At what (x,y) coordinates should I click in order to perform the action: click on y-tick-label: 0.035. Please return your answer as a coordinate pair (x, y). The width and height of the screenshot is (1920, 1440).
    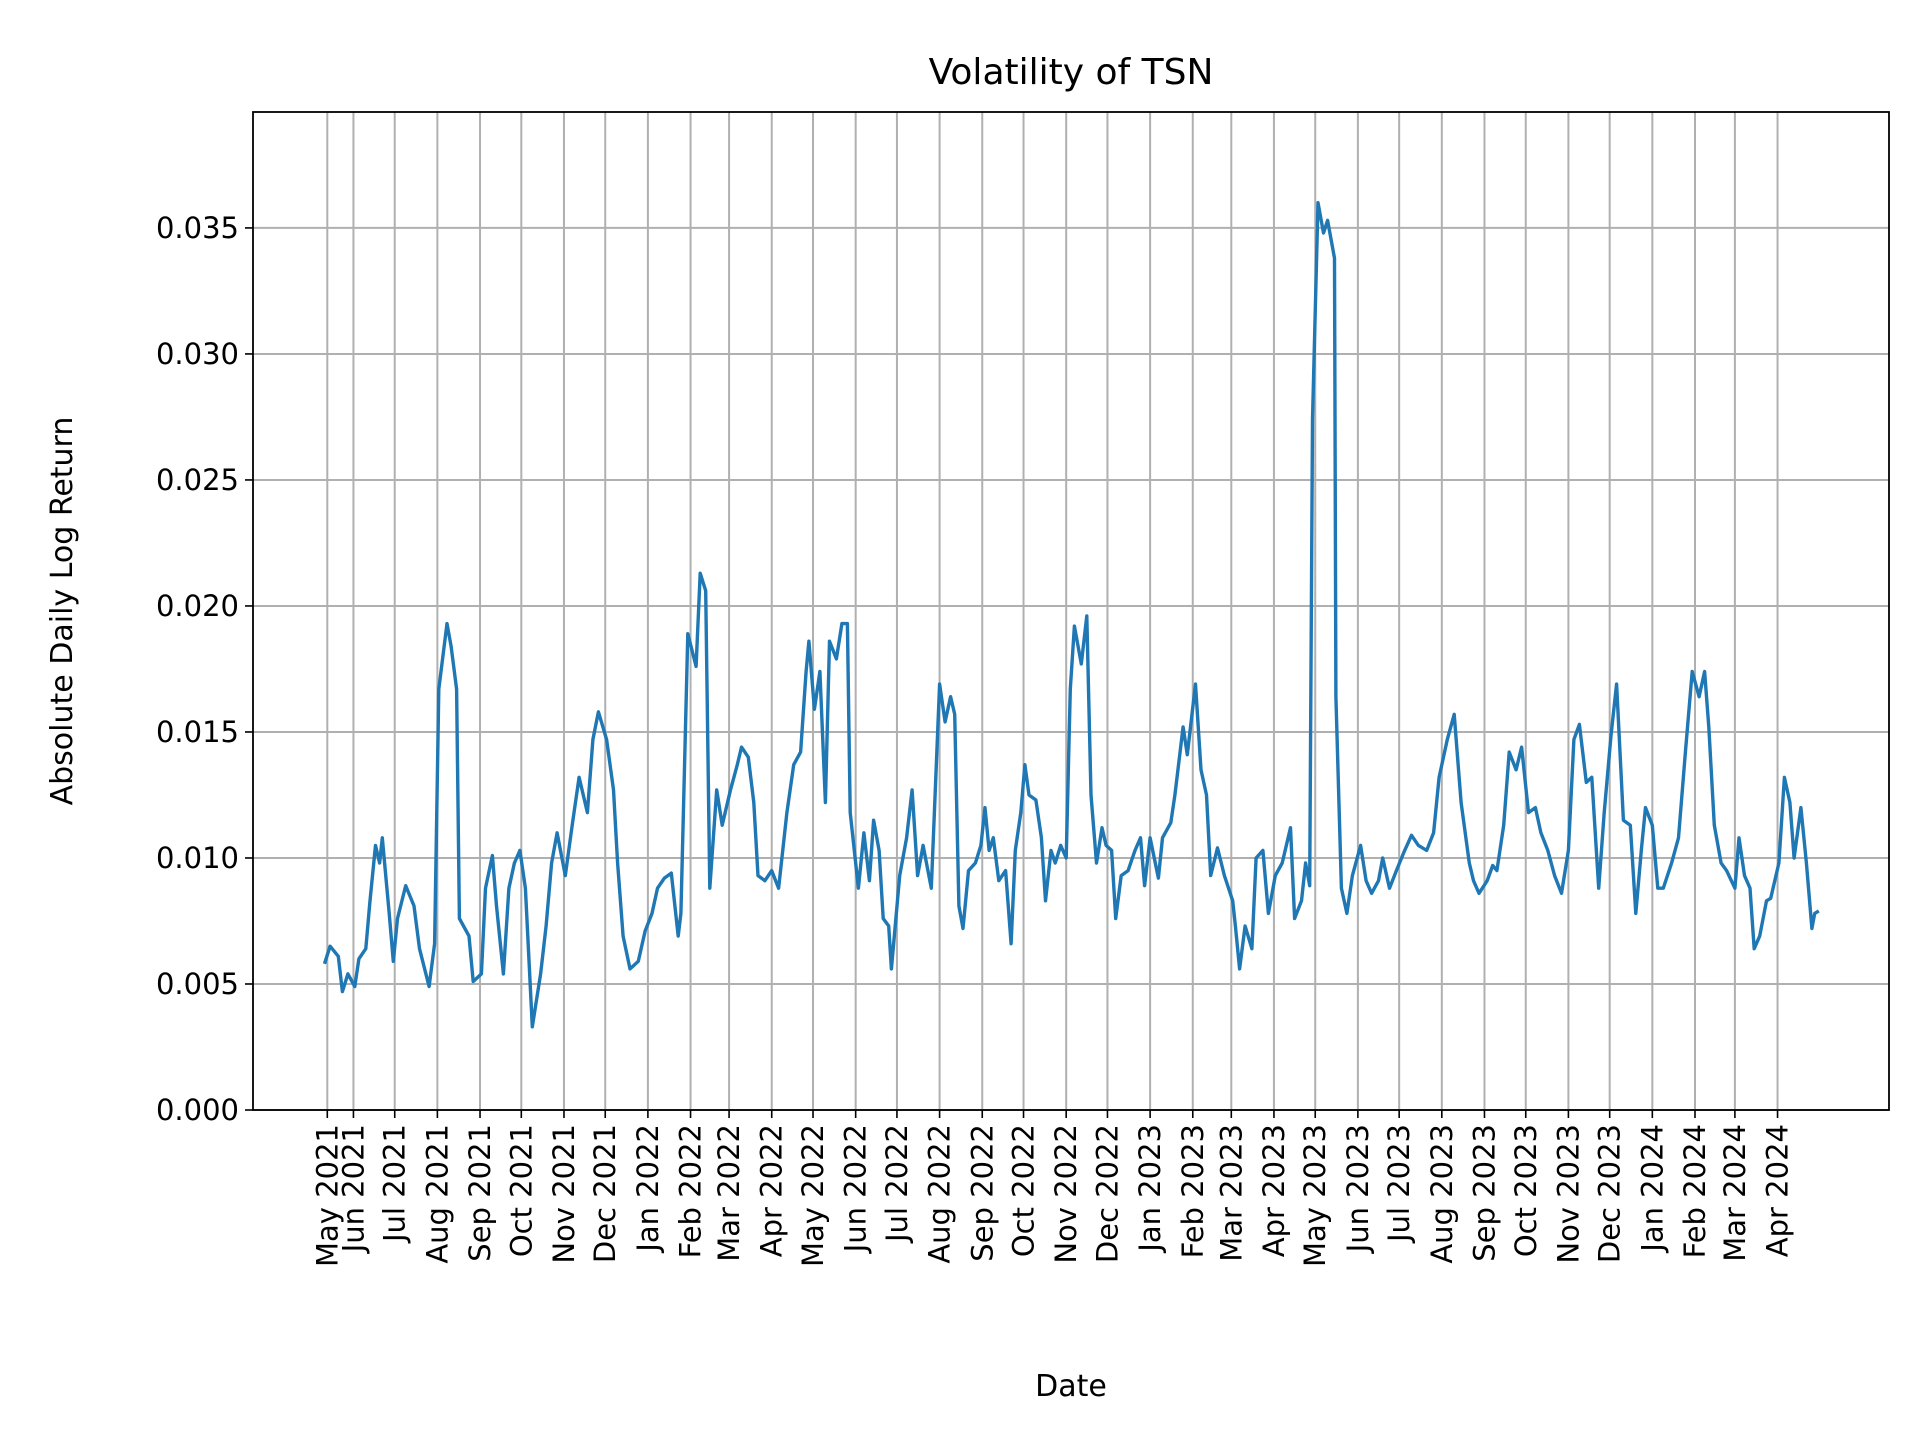
    Looking at the image, I should click on (197, 228).